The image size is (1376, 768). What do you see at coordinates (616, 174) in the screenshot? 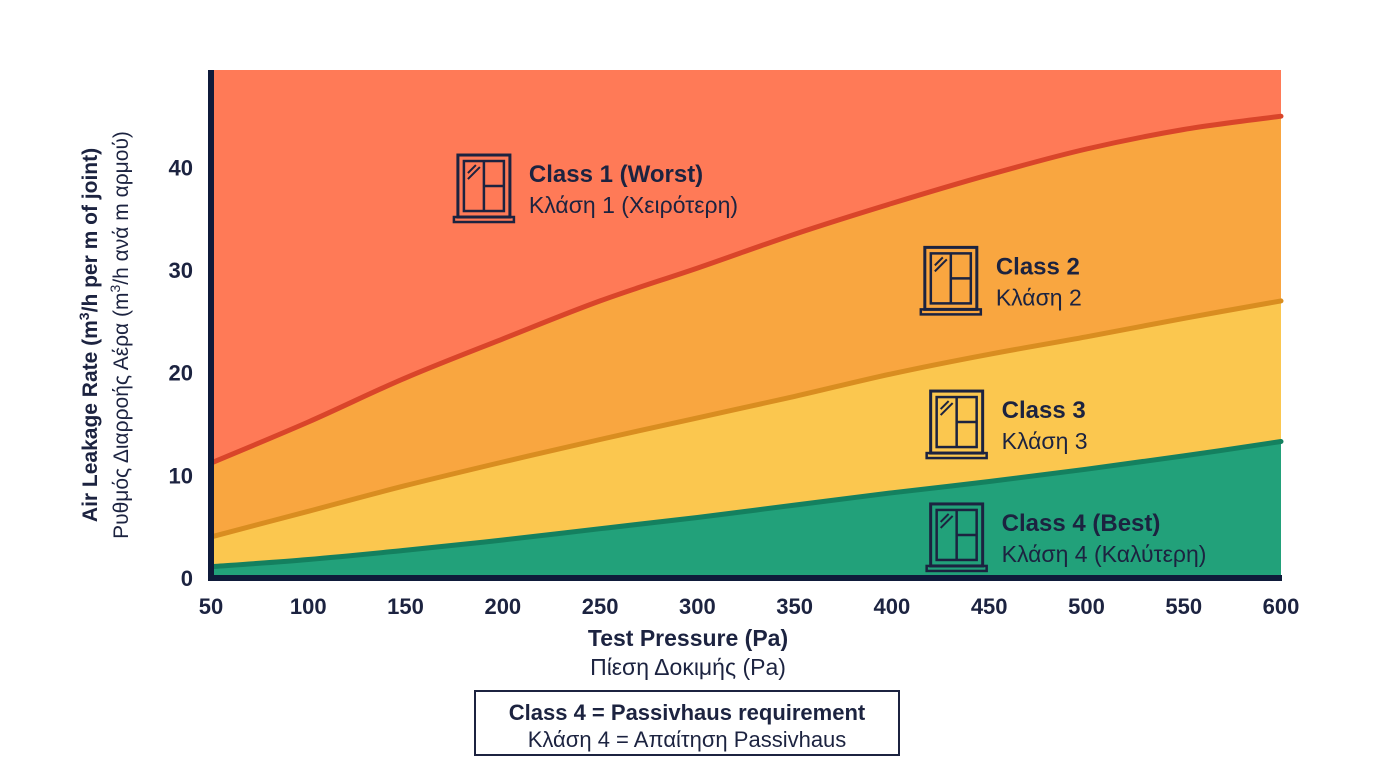
I see `class-label-title-1: Class 1 (Worst)` at bounding box center [616, 174].